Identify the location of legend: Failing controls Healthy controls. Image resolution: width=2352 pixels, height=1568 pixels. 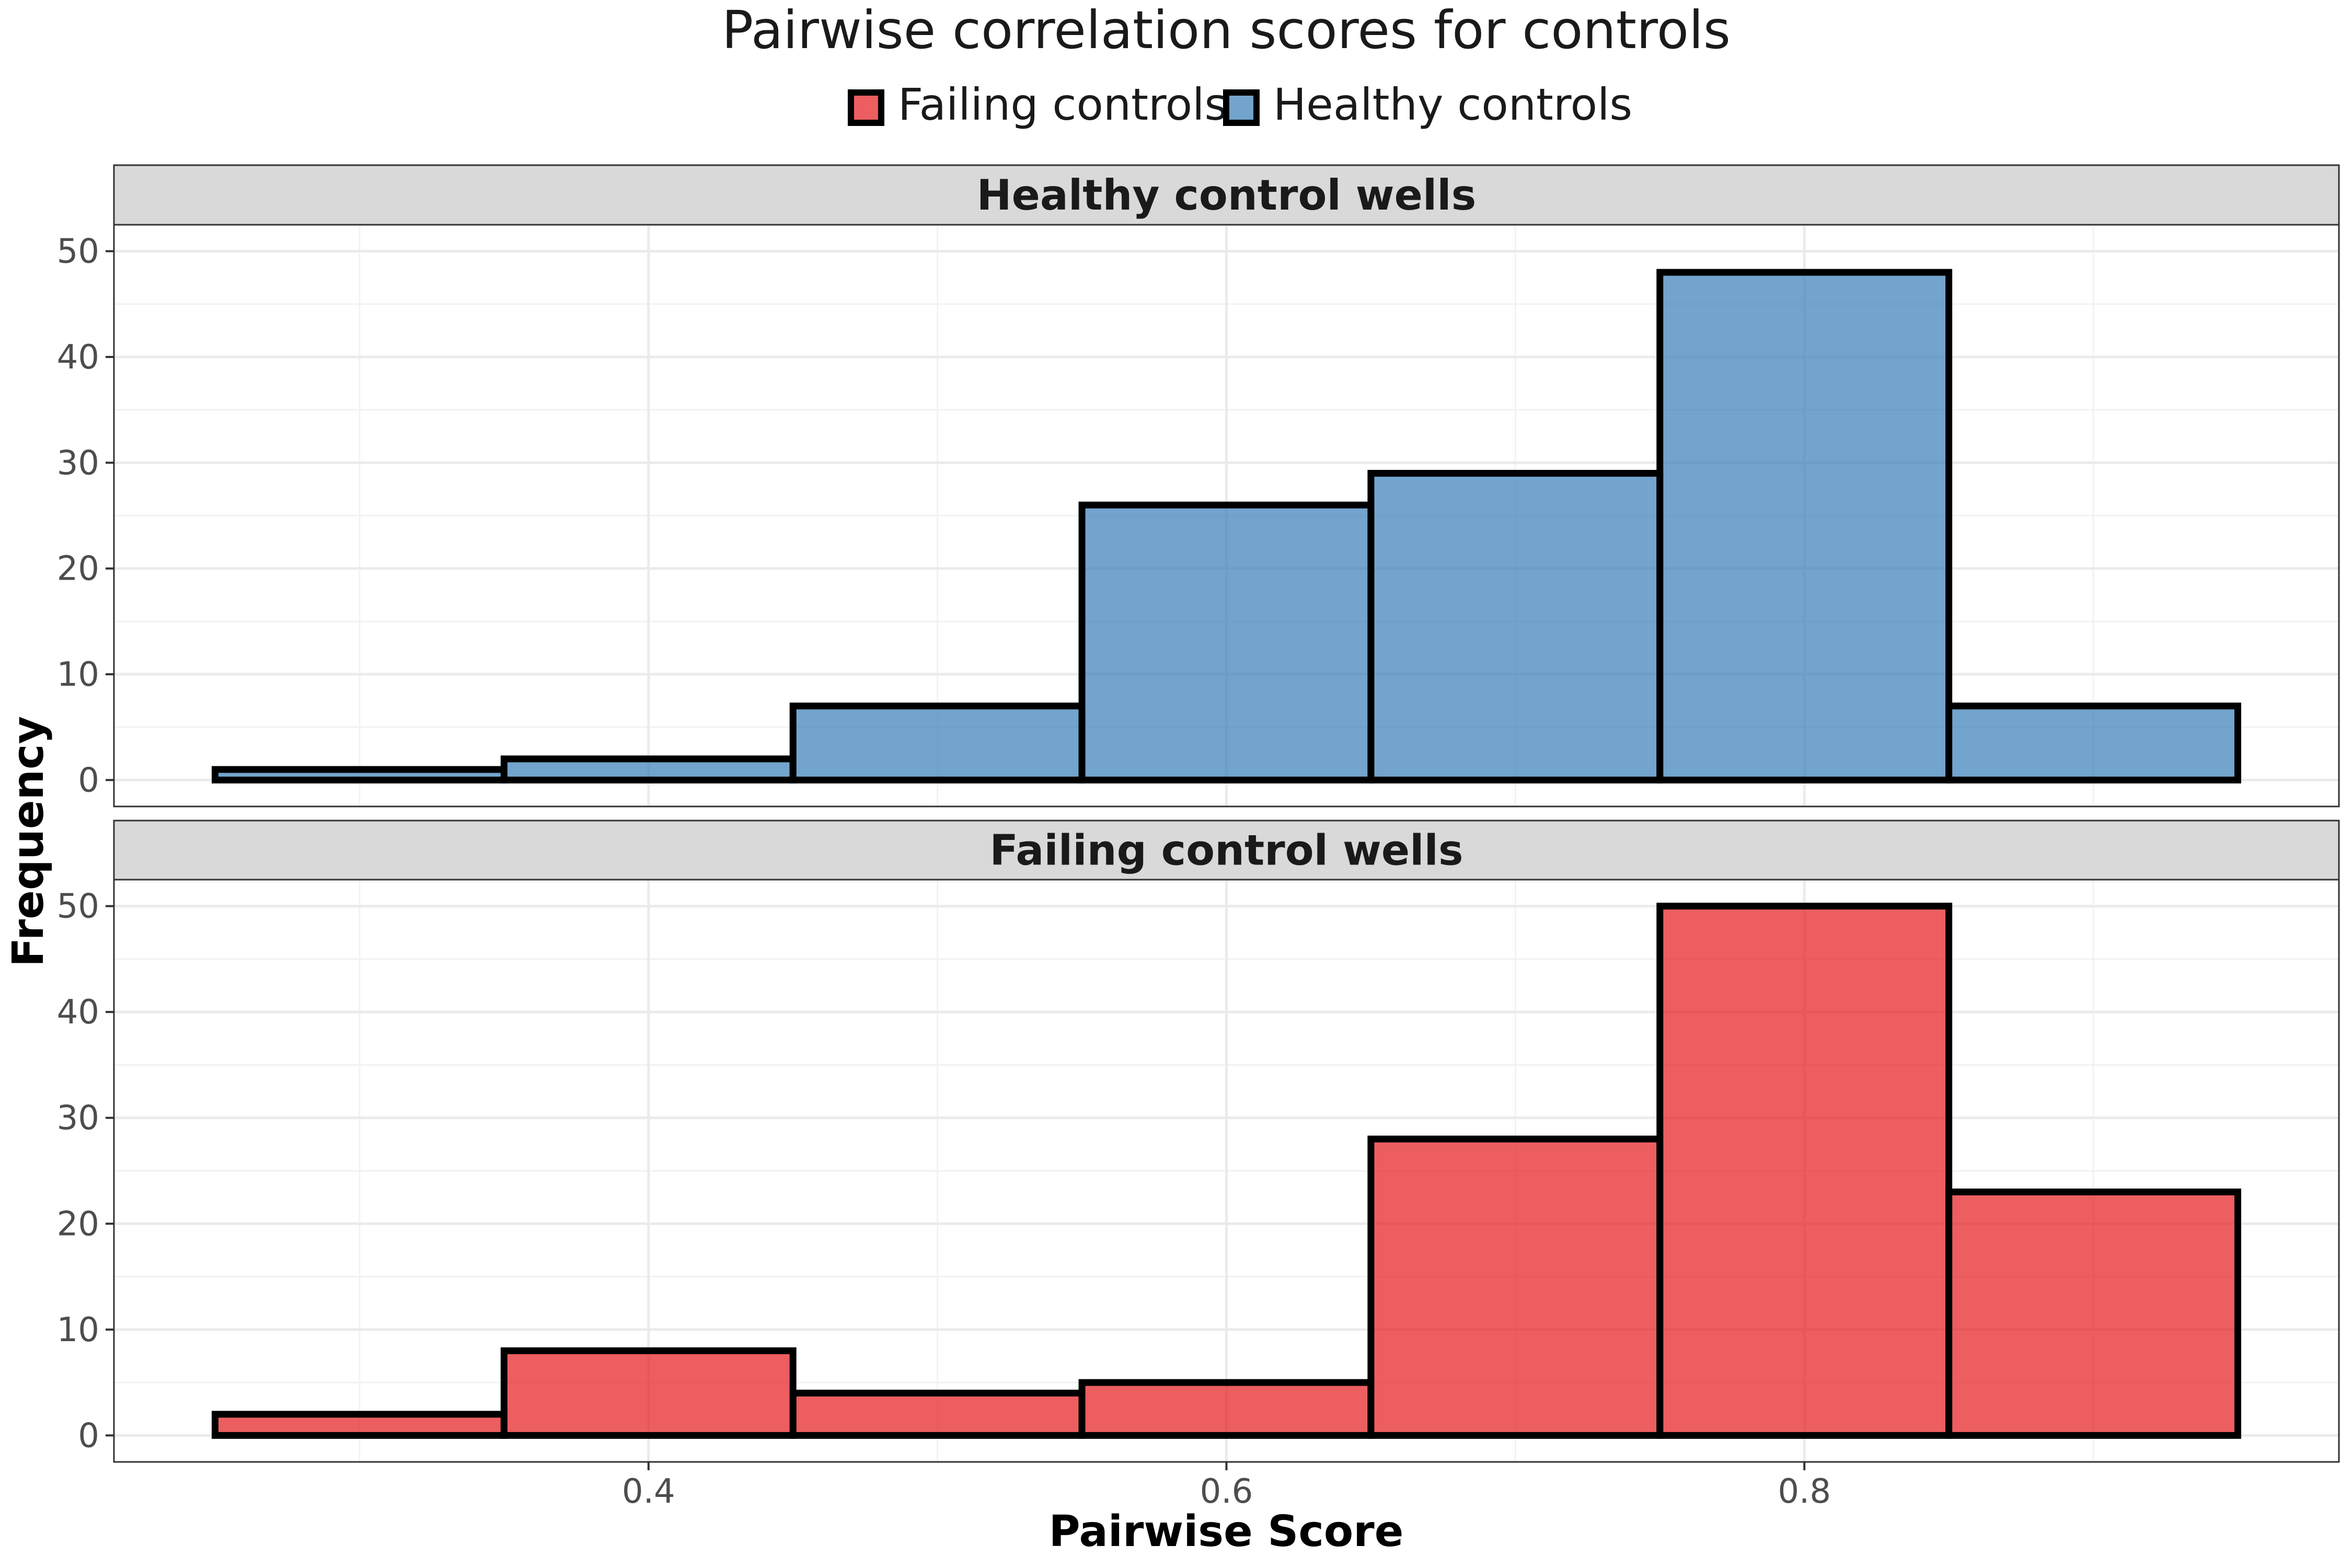
(1240, 104).